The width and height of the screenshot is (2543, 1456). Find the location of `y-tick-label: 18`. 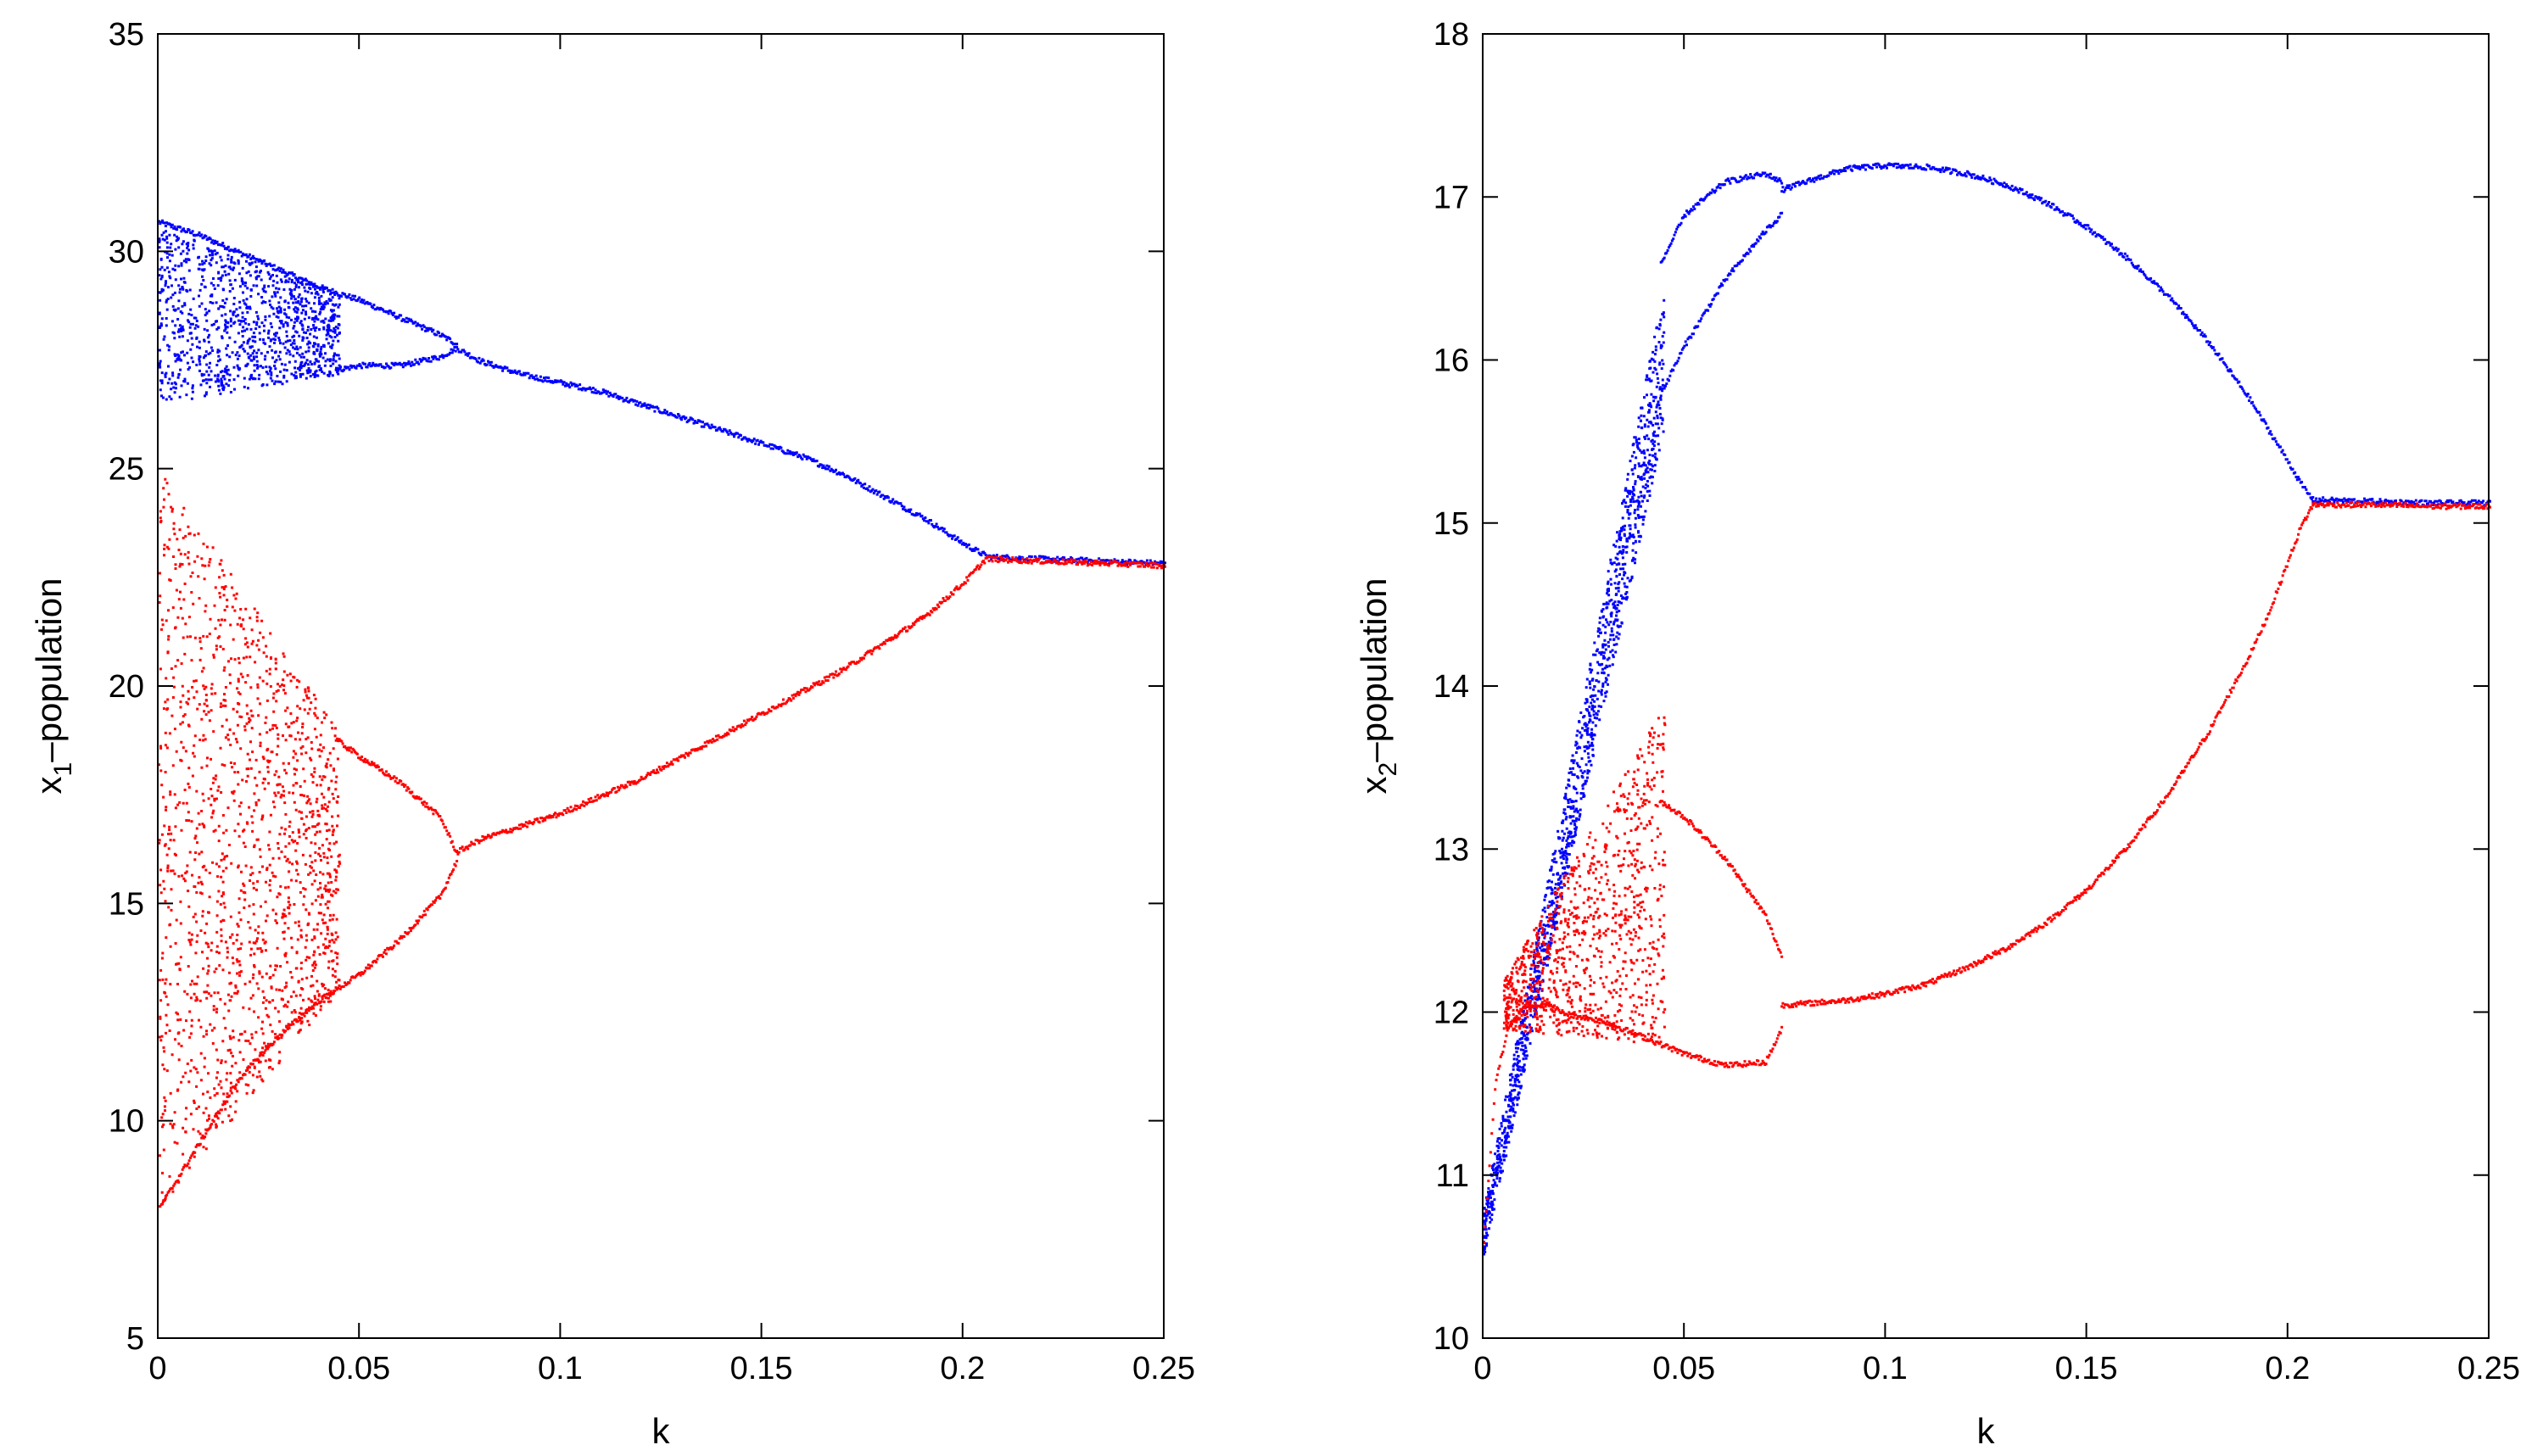

y-tick-label: 18 is located at coordinates (1452, 35).